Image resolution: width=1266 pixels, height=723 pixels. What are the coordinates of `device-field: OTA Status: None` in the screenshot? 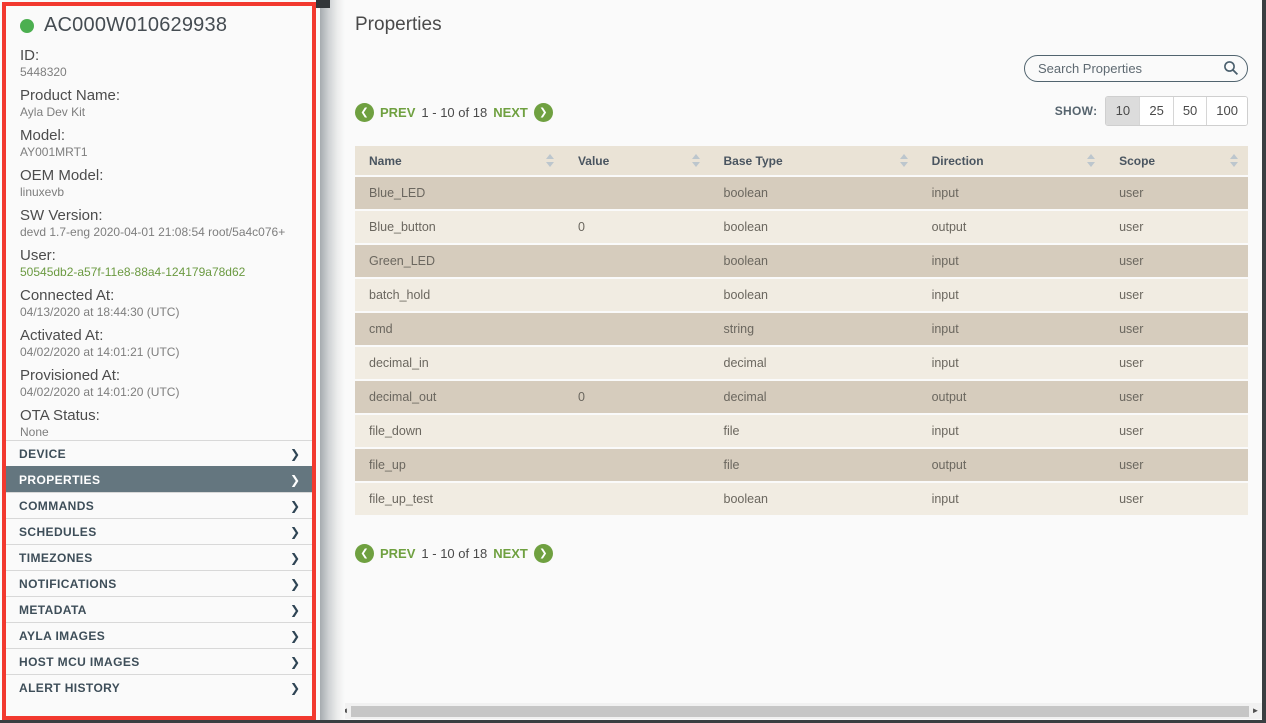 It's located at (159, 423).